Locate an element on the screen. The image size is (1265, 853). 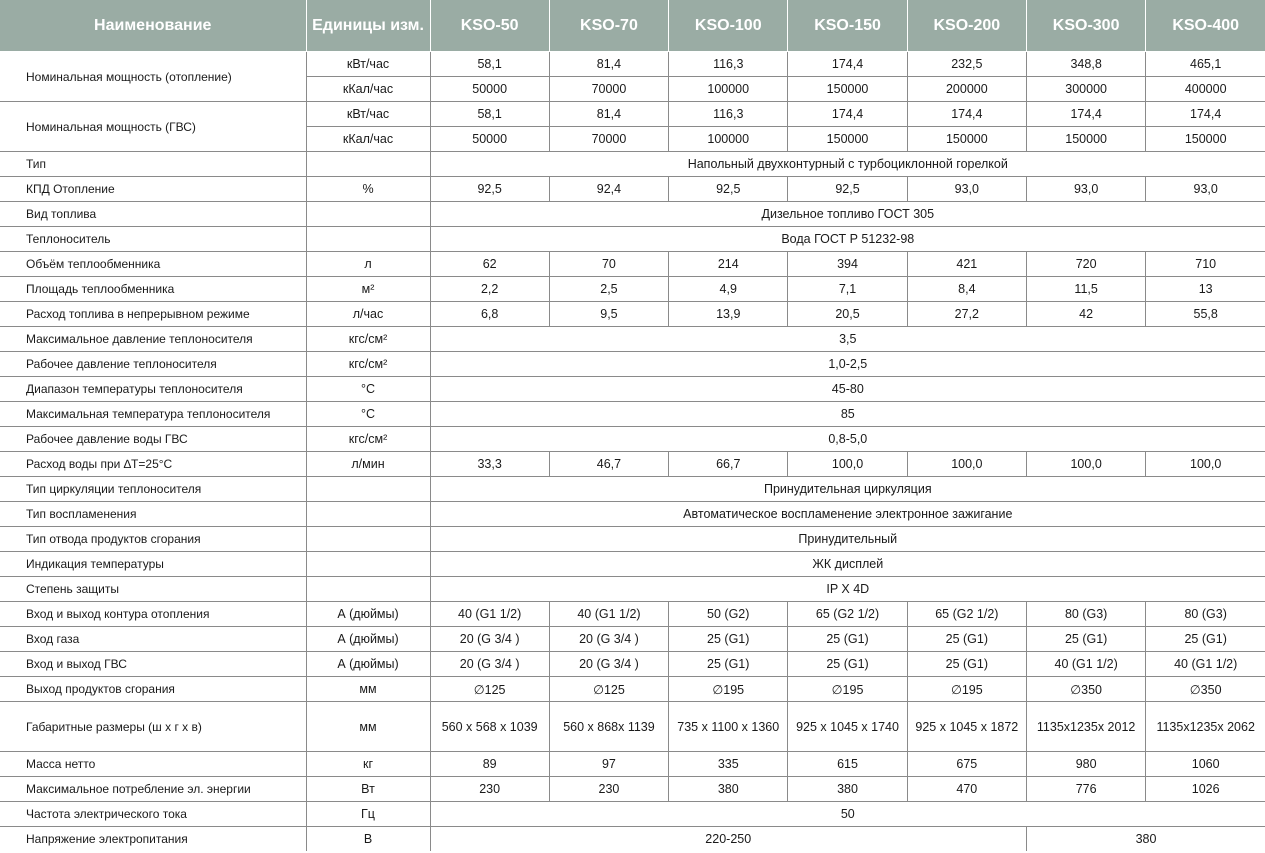
value-cell: 55,8 is located at coordinates (1205, 314).